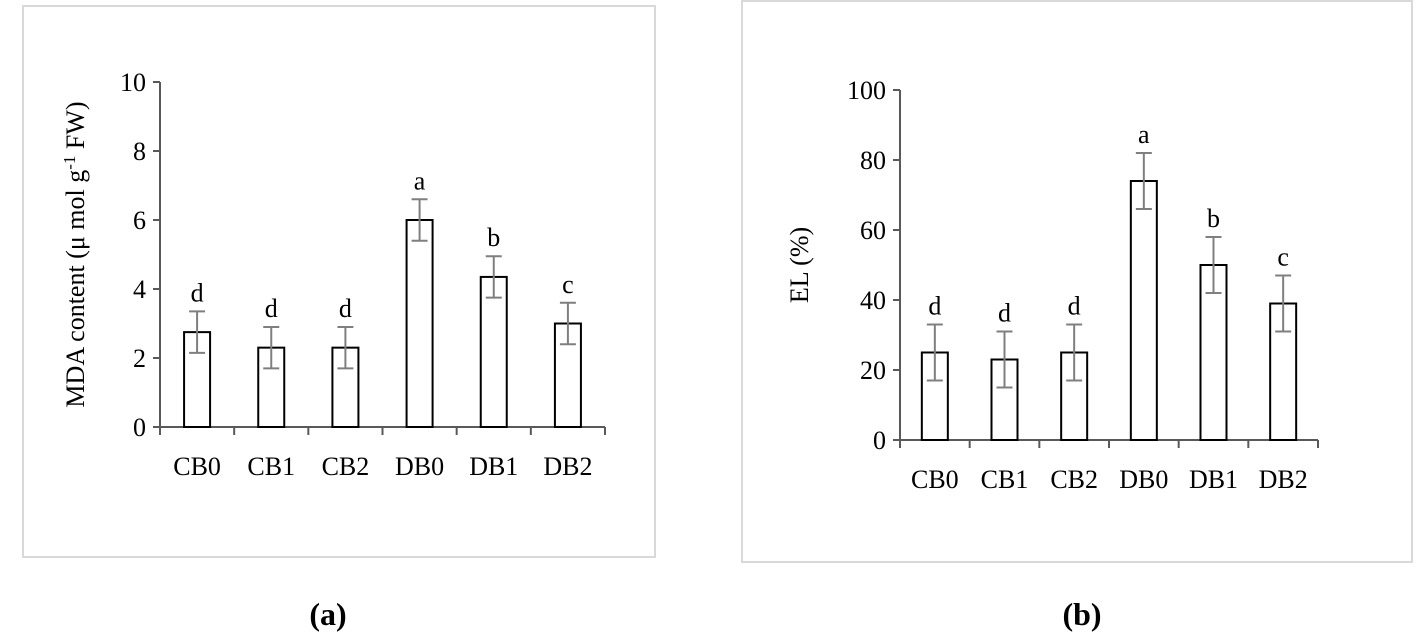  What do you see at coordinates (873, 300) in the screenshot?
I see `chart-b-y-tick-label: 40` at bounding box center [873, 300].